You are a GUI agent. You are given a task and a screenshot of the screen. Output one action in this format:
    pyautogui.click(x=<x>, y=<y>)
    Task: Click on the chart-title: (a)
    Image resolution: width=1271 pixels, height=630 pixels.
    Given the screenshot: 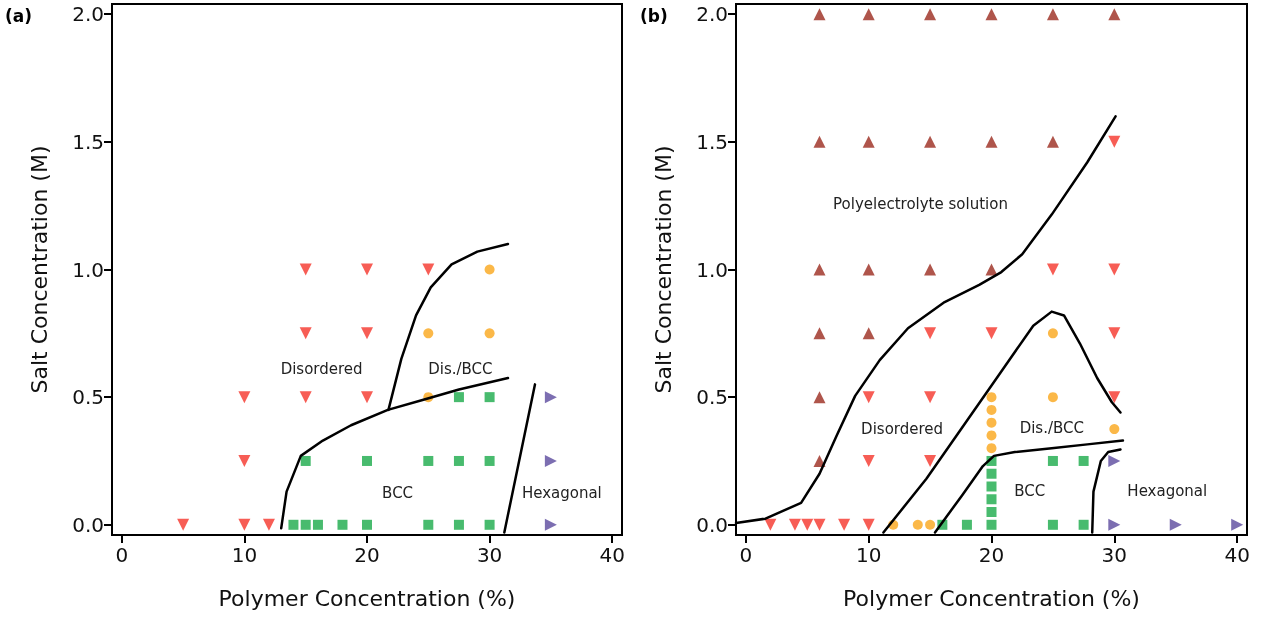 What is the action you would take?
    pyautogui.click(x=19, y=15)
    